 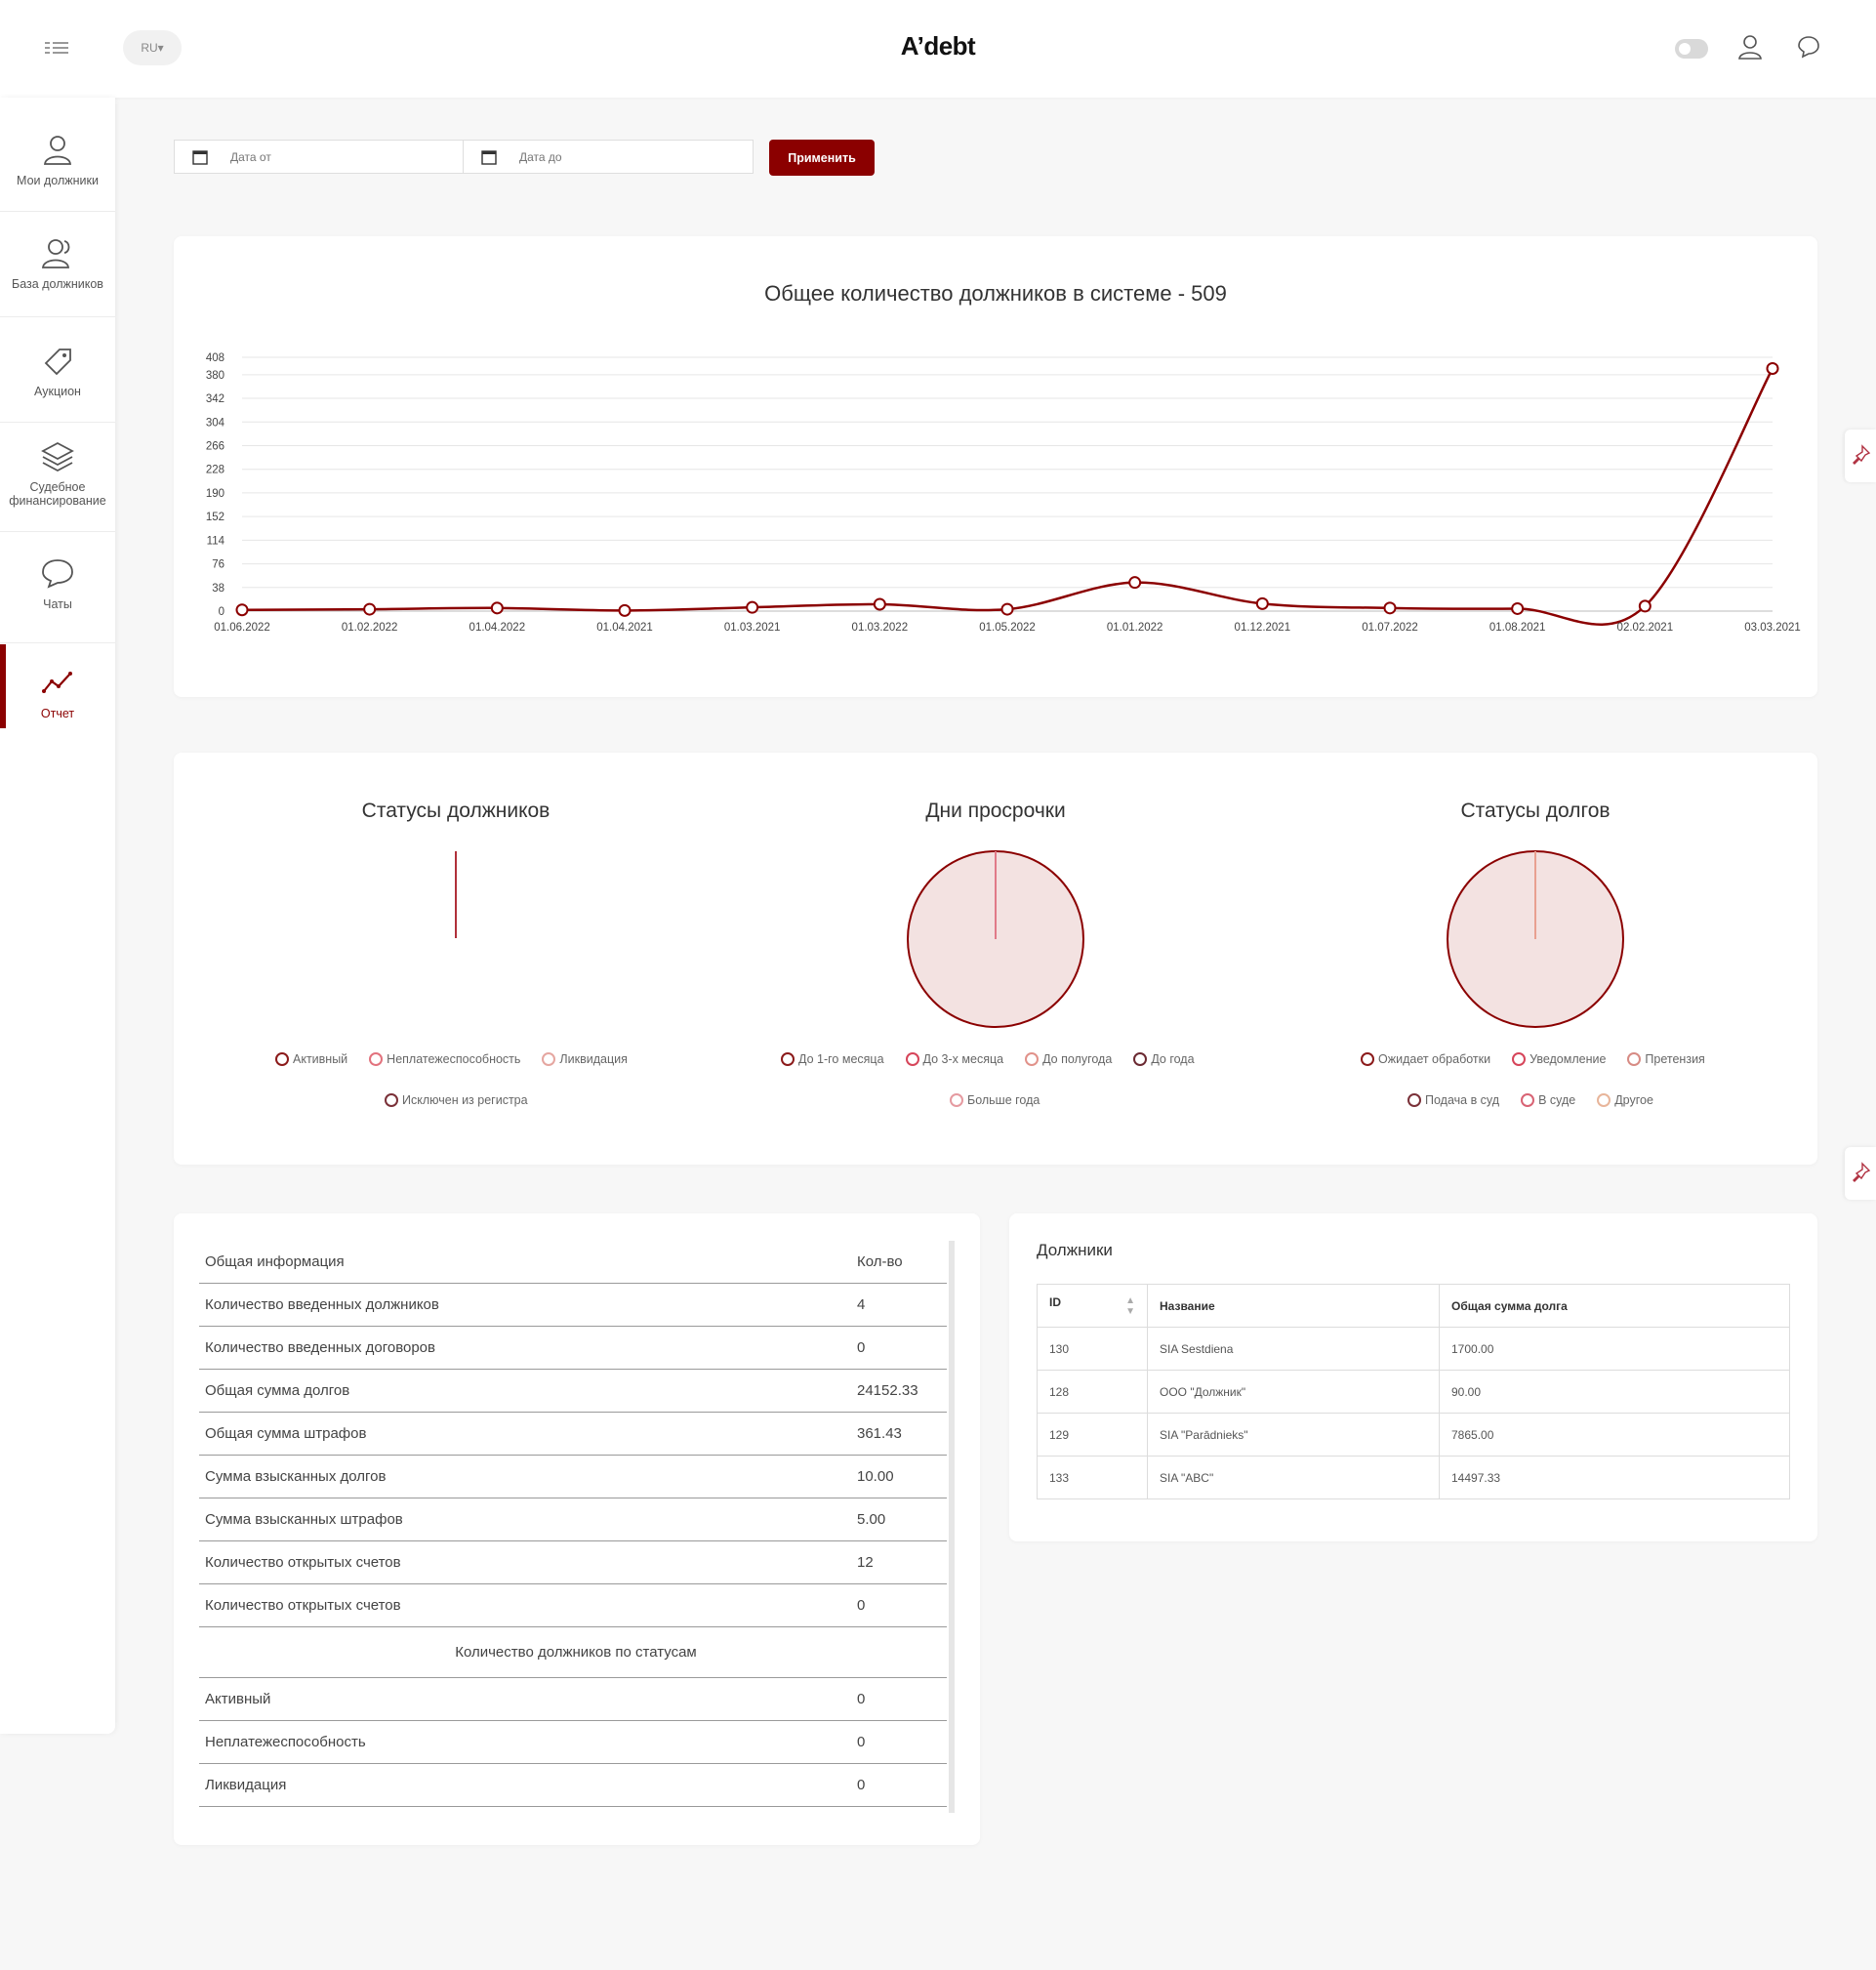 What do you see at coordinates (57, 48) in the screenshot?
I see `menu-icon` at bounding box center [57, 48].